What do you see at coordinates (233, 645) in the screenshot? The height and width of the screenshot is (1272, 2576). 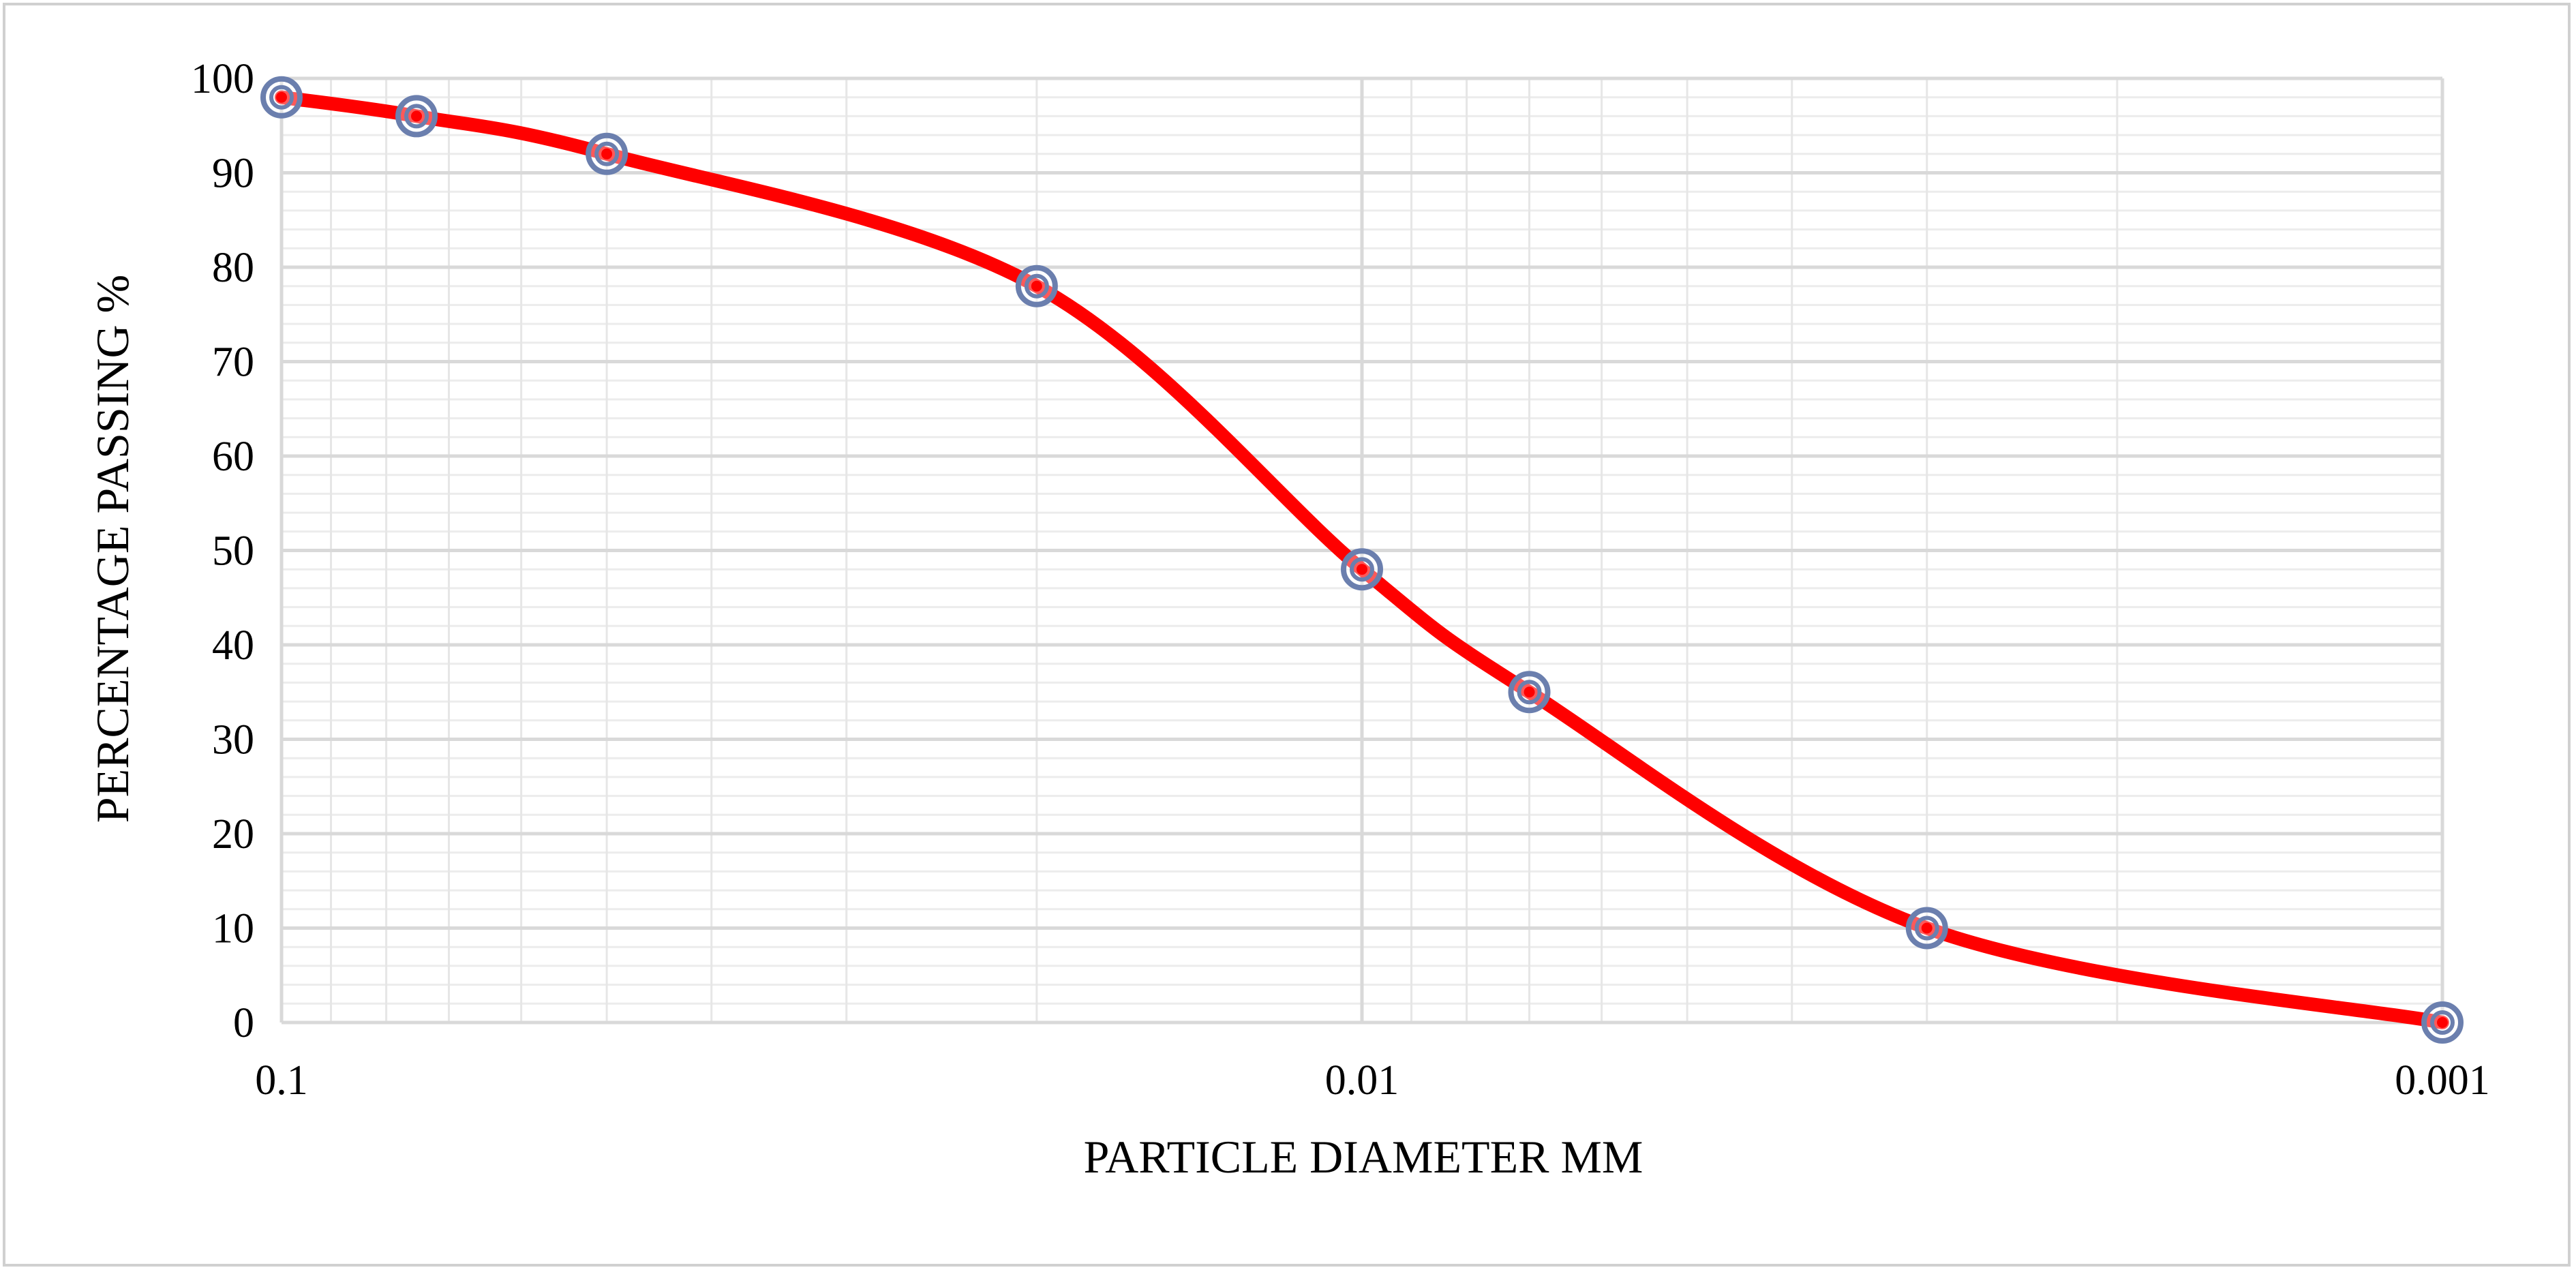 I see `y-tick-label: 40` at bounding box center [233, 645].